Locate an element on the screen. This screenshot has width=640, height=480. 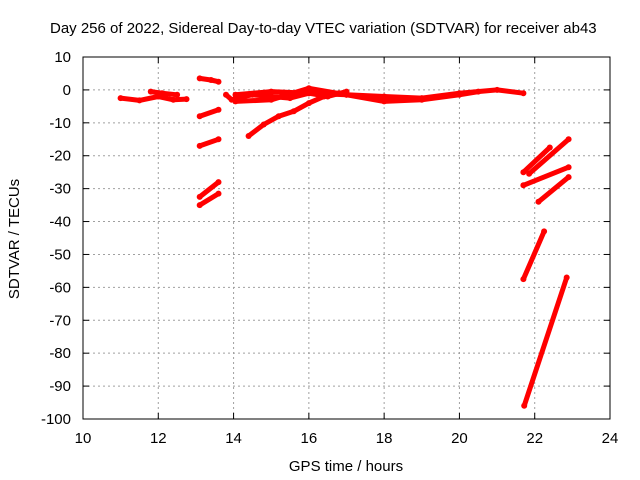
x-tick-label: 10 is located at coordinates (83, 438).